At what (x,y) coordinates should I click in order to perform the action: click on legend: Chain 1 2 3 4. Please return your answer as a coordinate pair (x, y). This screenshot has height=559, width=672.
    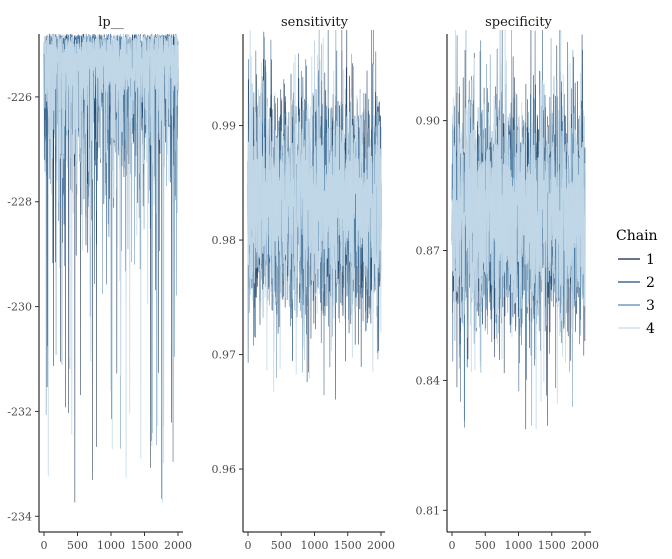
    Looking at the image, I should click on (637, 282).